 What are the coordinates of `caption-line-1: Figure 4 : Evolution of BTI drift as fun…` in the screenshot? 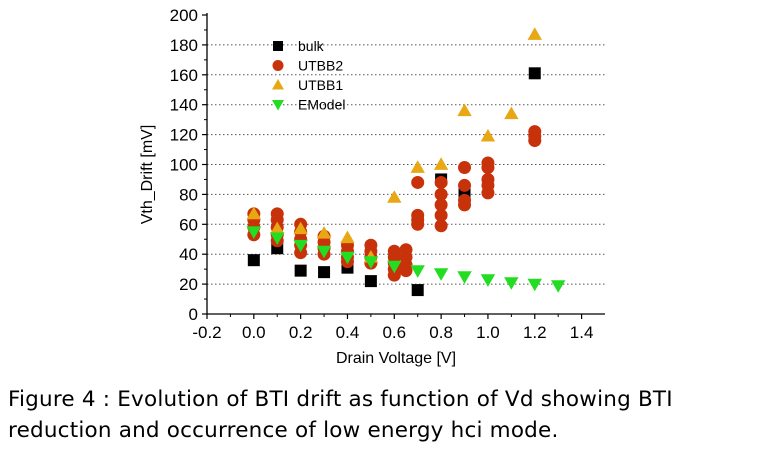 It's located at (340, 399).